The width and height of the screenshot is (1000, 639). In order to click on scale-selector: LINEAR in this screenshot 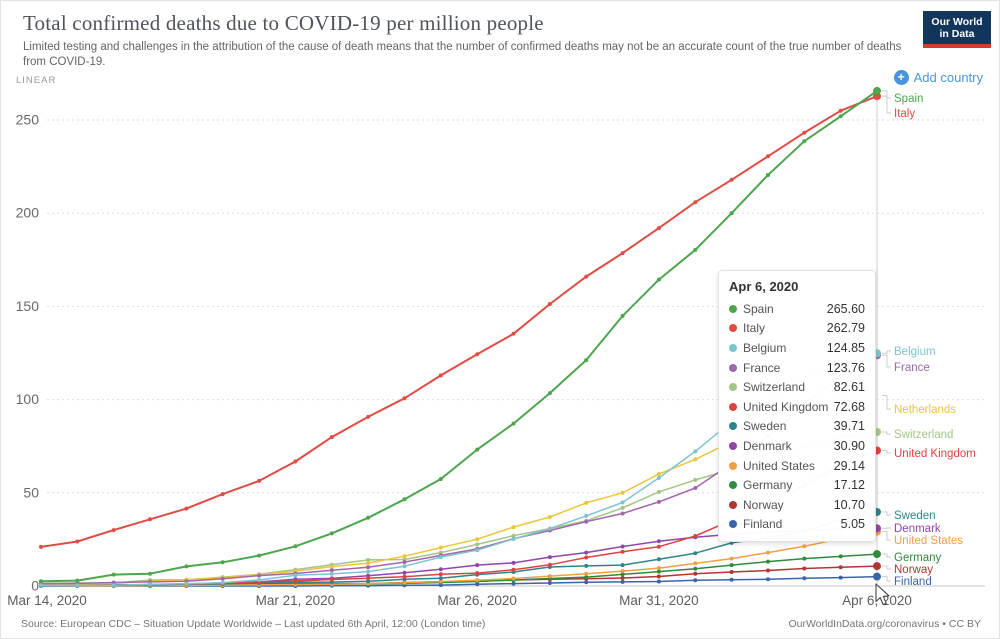, I will do `click(36, 80)`.